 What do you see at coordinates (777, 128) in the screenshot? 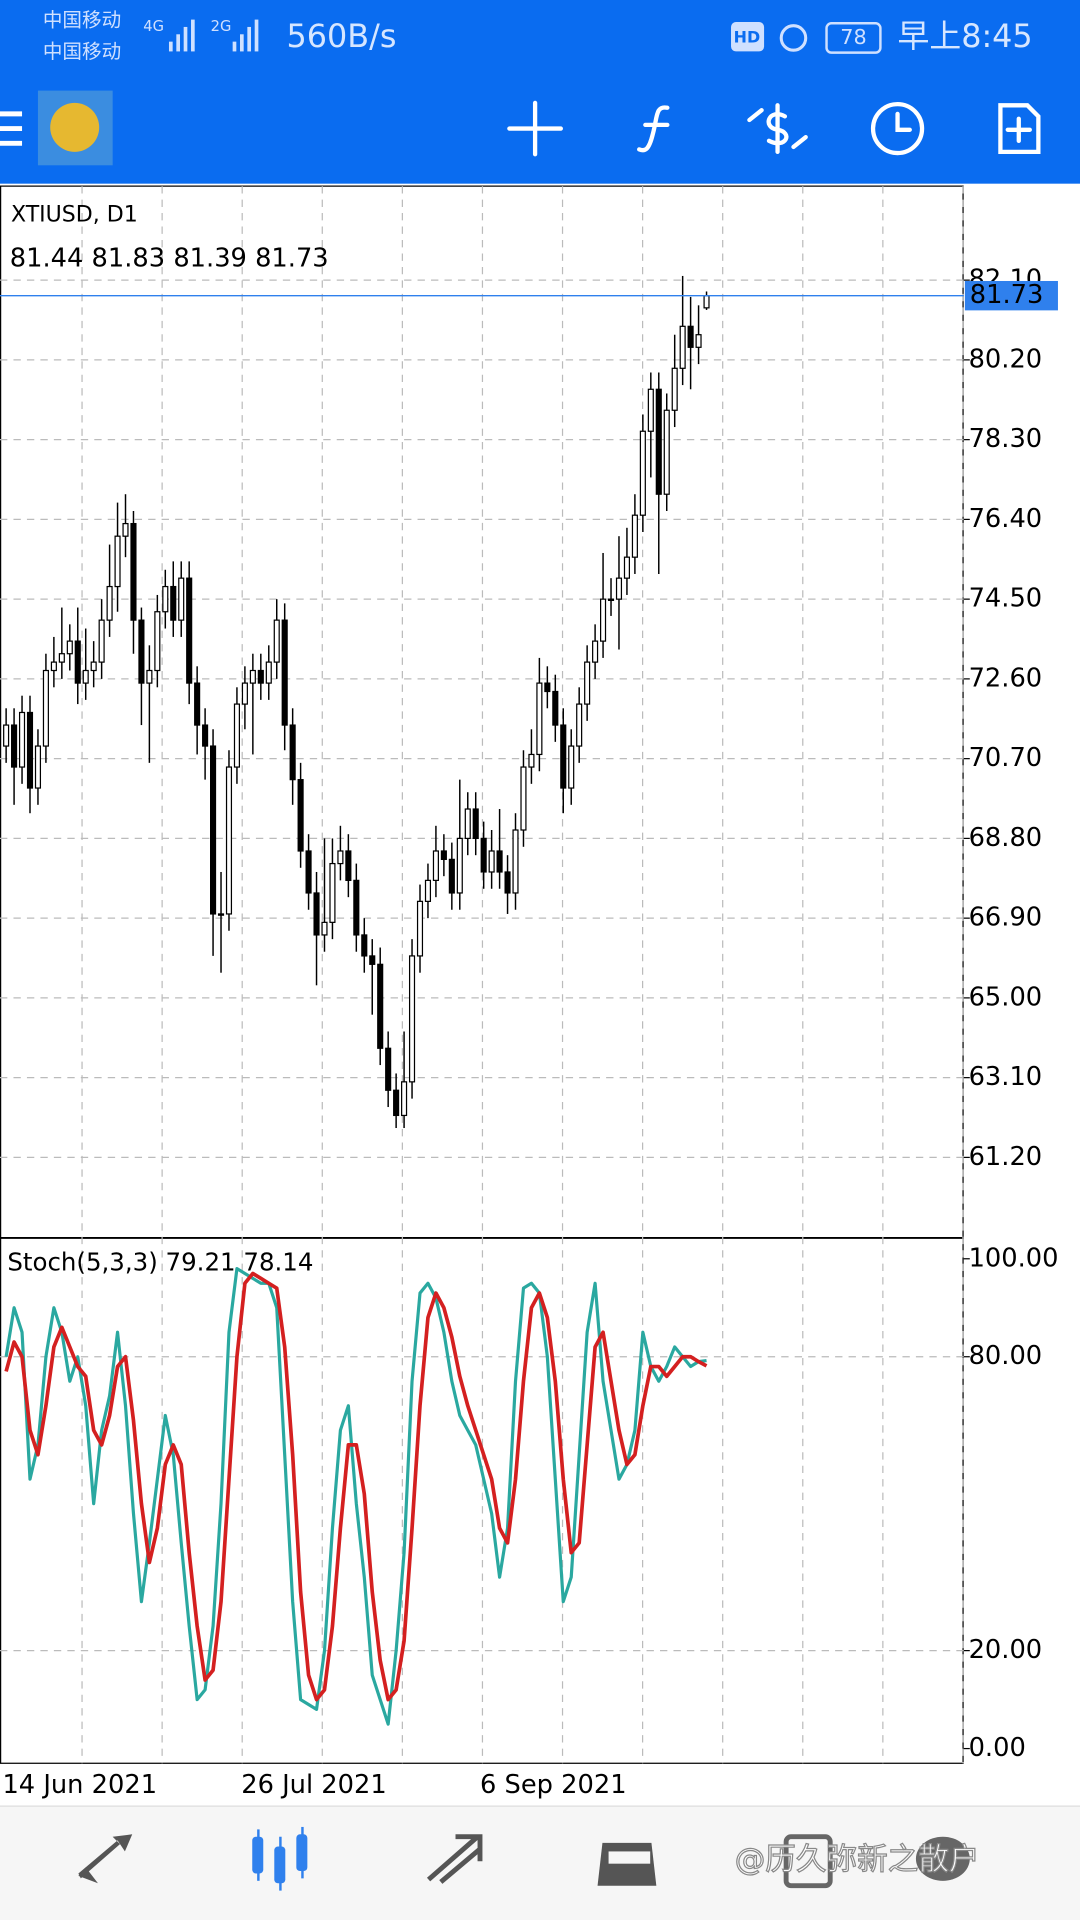
I see `trade-button` at bounding box center [777, 128].